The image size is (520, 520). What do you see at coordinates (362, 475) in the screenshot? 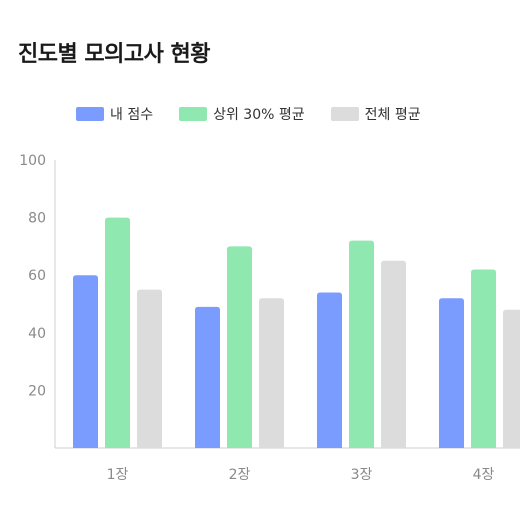
I see `x-tick-label: 3장` at bounding box center [362, 475].